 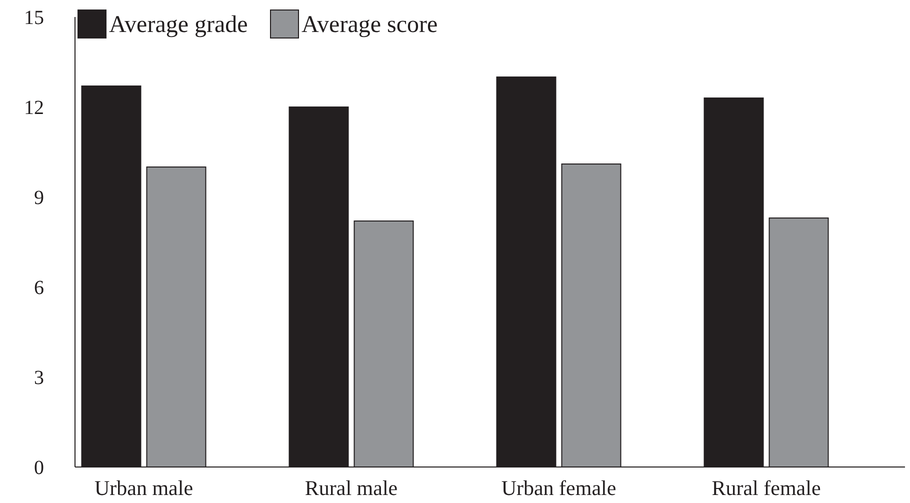 What do you see at coordinates (39, 378) in the screenshot?
I see `y-tick-label: 3` at bounding box center [39, 378].